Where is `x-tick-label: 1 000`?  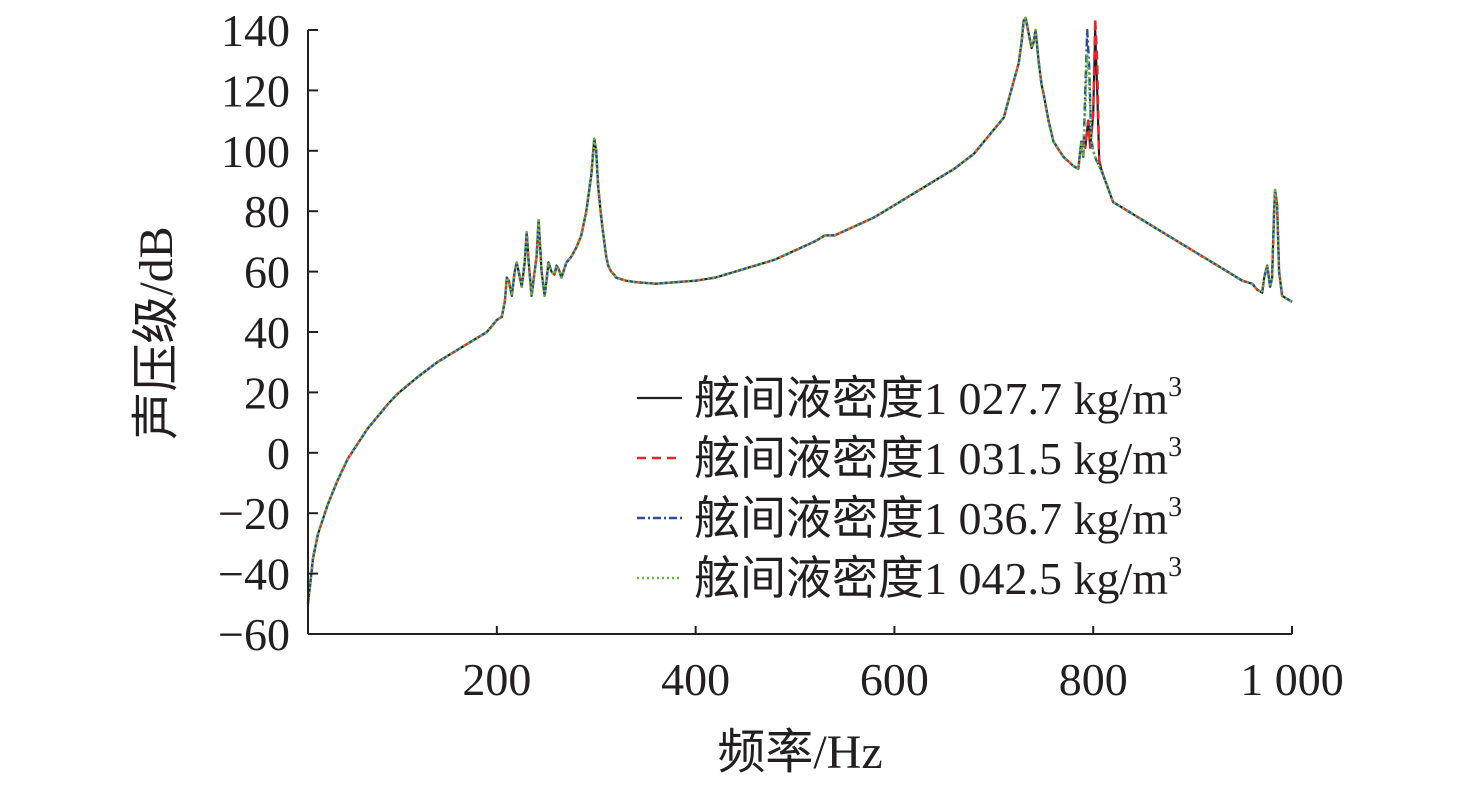 x-tick-label: 1 000 is located at coordinates (1292, 679).